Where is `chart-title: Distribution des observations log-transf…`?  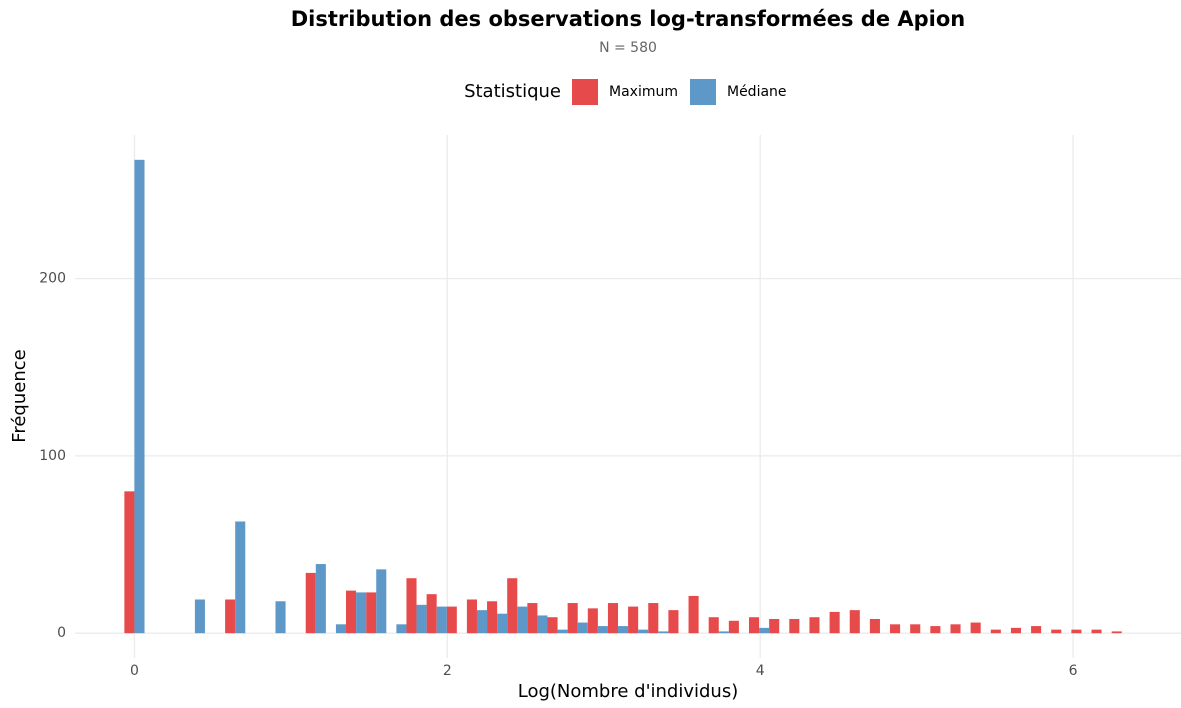 chart-title: Distribution des observations log-transf… is located at coordinates (628, 19).